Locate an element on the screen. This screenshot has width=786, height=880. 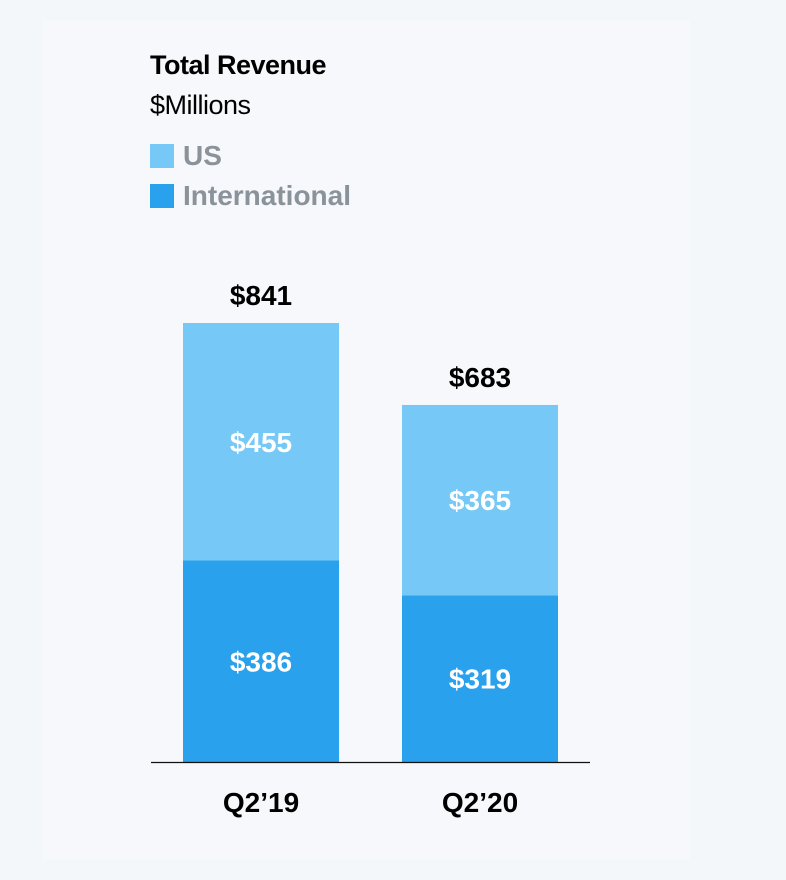
legend-item-international: International is located at coordinates (250, 196).